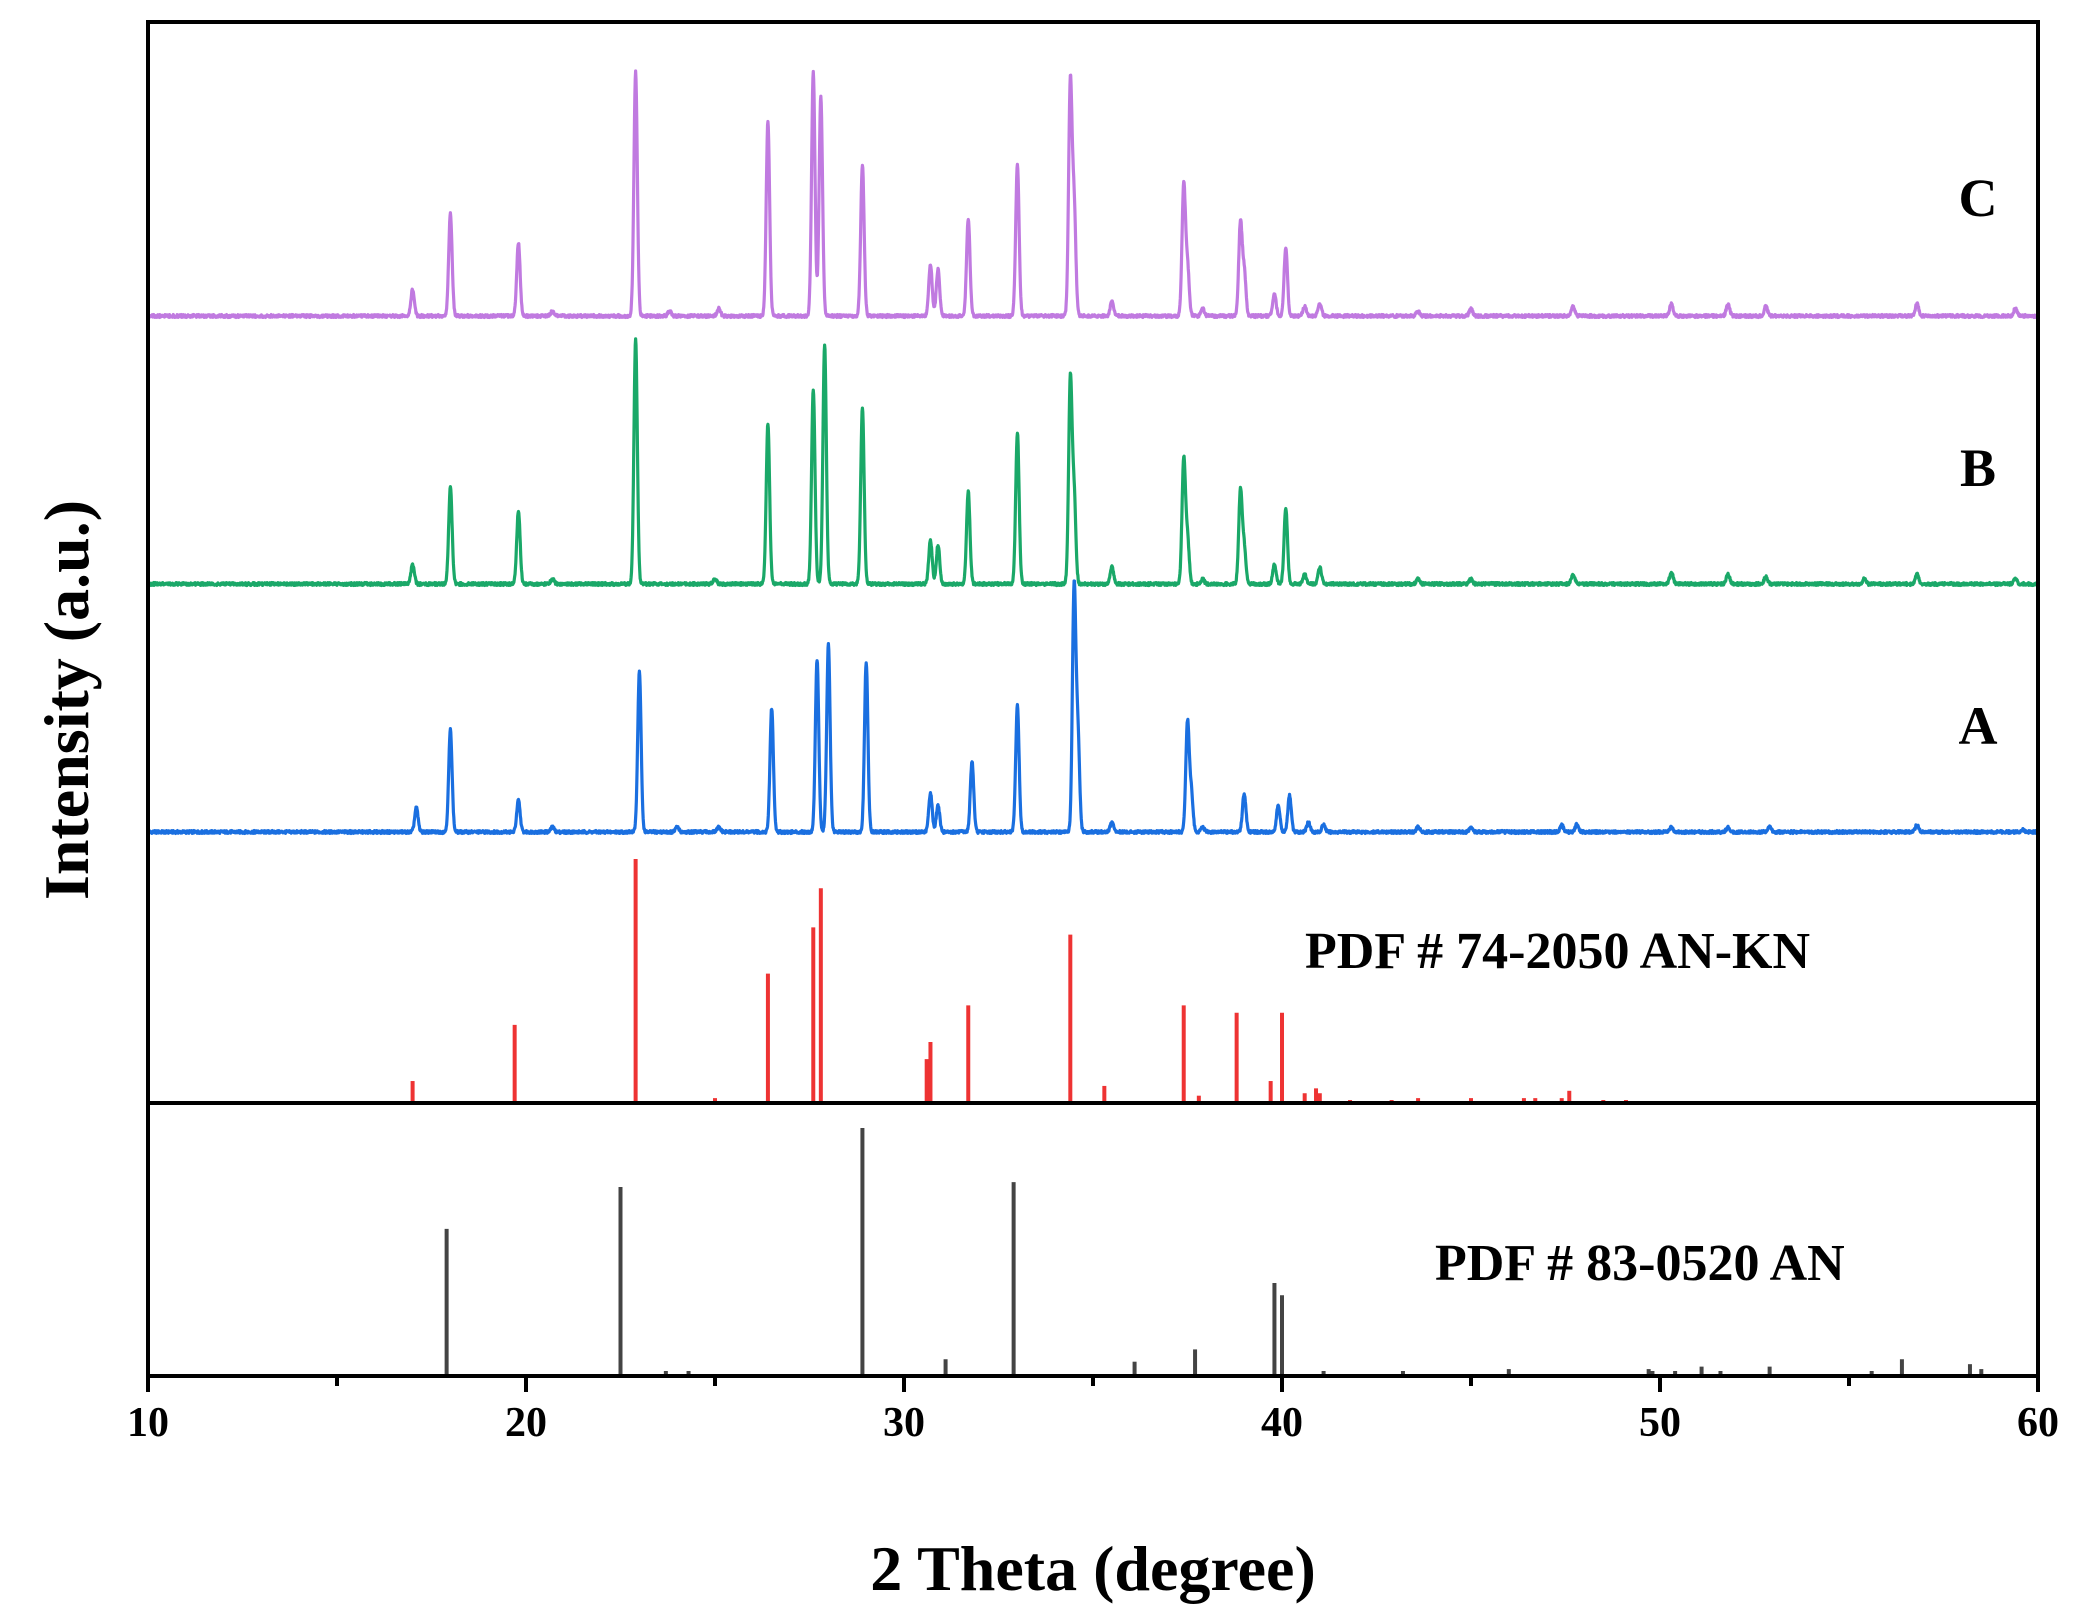 This screenshot has height=1622, width=2074. Describe the element at coordinates (1557, 951) in the screenshot. I see `reference-label-ankn: PDF # 74-2050 AN-KN` at that location.